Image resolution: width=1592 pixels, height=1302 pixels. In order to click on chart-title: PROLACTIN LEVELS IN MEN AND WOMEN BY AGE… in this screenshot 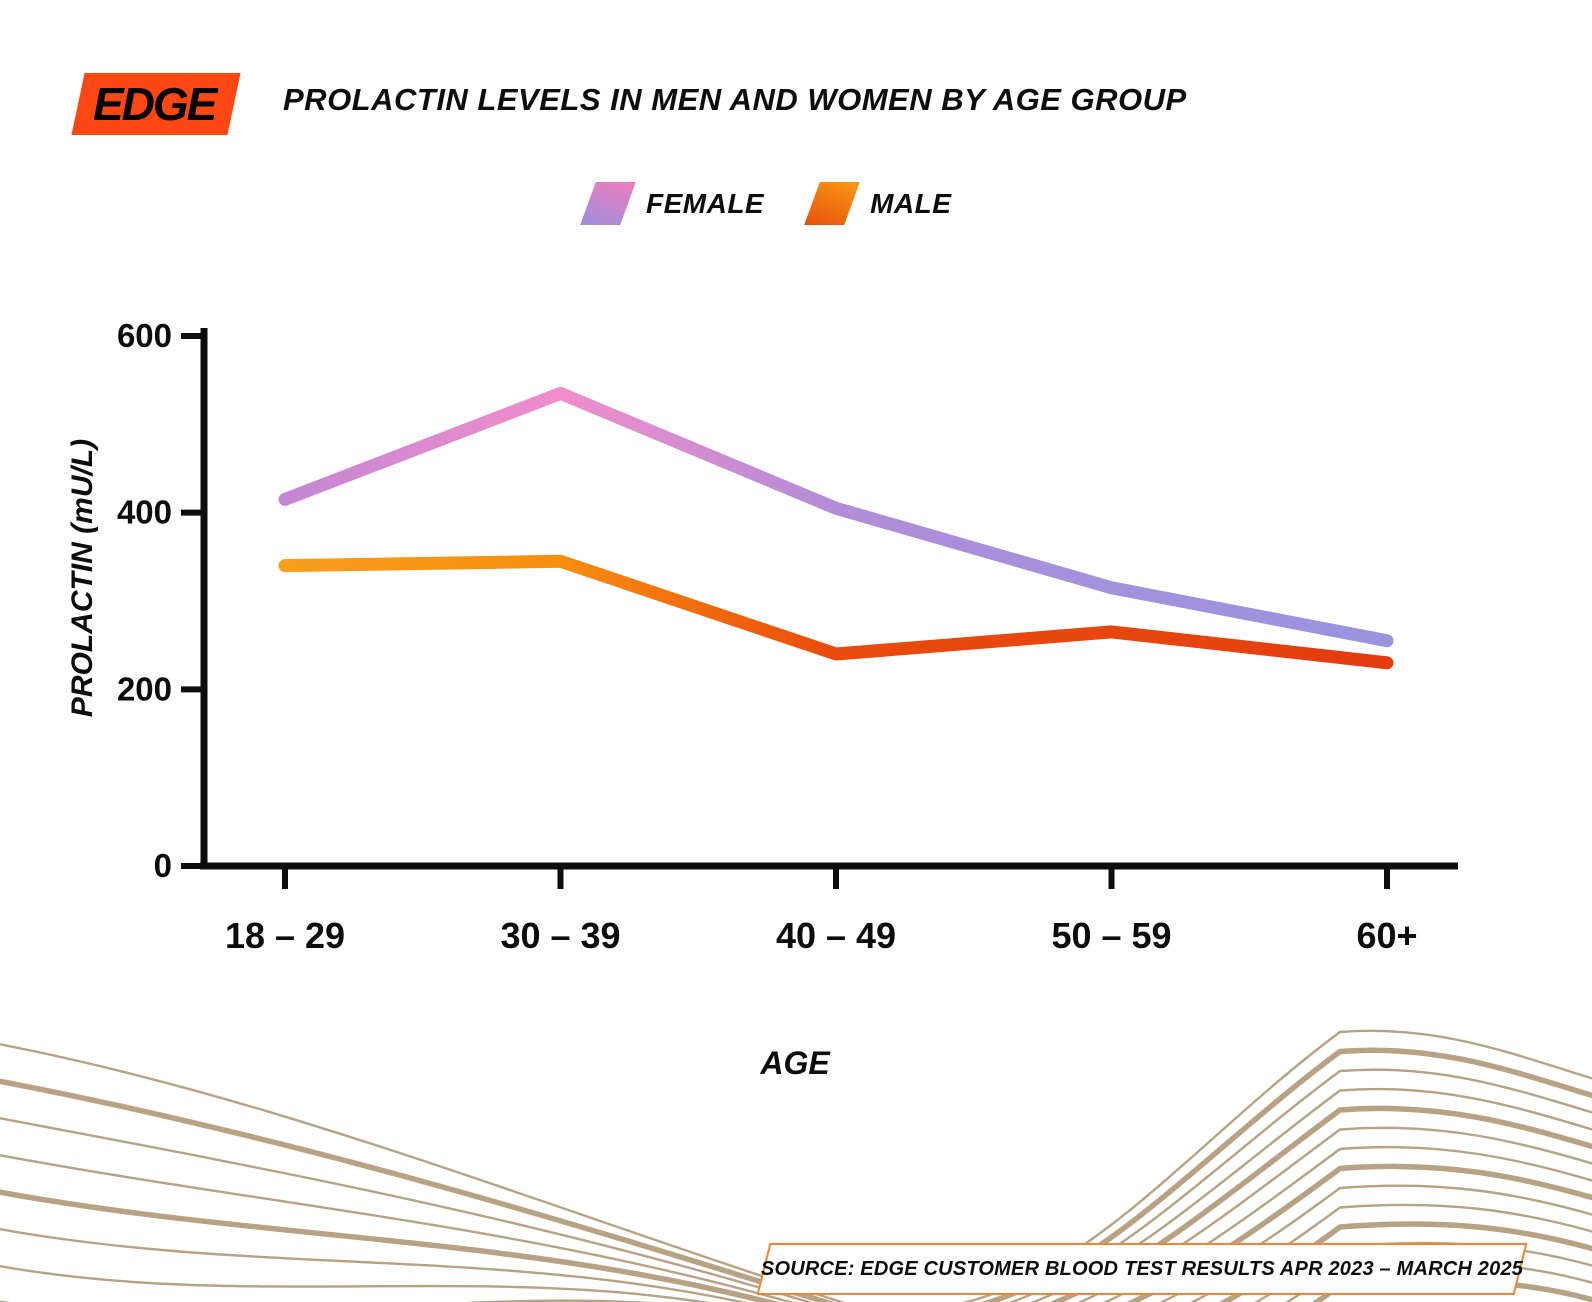, I will do `click(735, 99)`.